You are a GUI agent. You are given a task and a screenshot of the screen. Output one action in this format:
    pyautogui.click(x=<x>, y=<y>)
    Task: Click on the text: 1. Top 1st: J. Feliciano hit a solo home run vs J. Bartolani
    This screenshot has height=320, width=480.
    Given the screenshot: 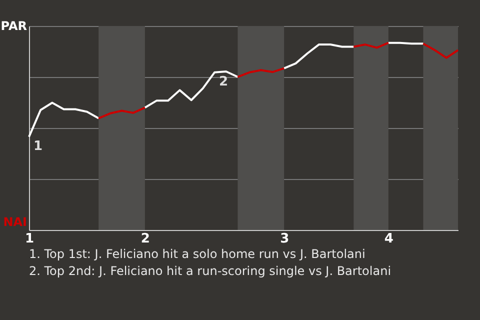 What is the action you would take?
    pyautogui.click(x=197, y=254)
    